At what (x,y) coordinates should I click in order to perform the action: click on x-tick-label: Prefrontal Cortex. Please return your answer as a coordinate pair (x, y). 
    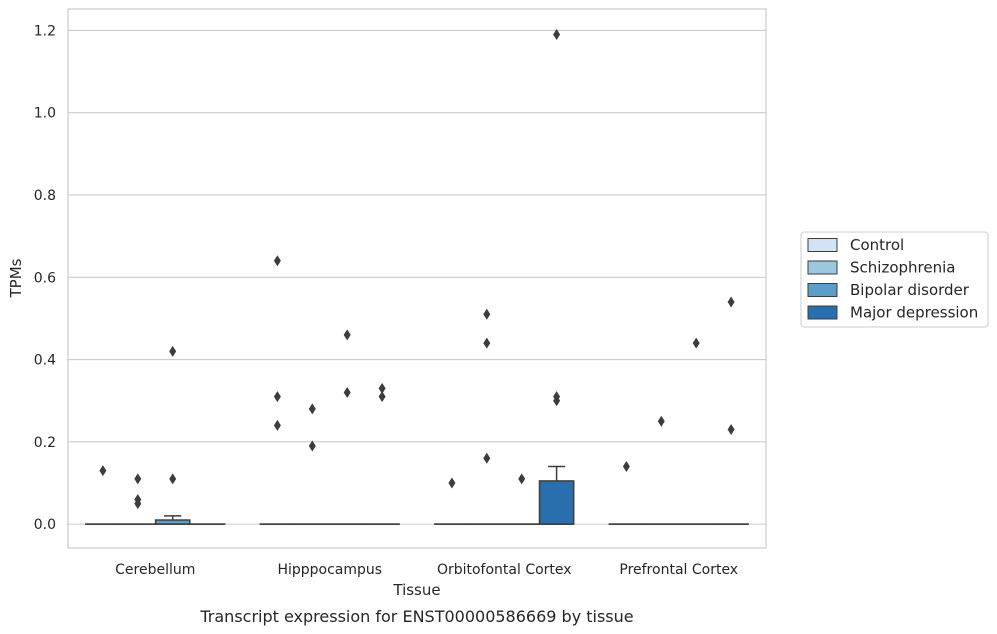
    Looking at the image, I should click on (678, 570).